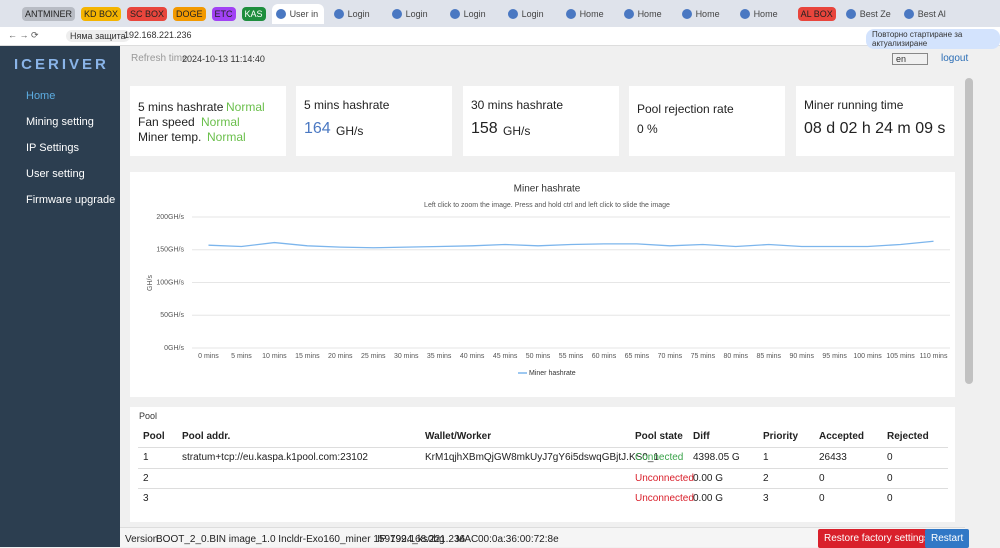 This screenshot has width=1000, height=548. What do you see at coordinates (60, 122) in the screenshot?
I see `menu-item: Mining setting` at bounding box center [60, 122].